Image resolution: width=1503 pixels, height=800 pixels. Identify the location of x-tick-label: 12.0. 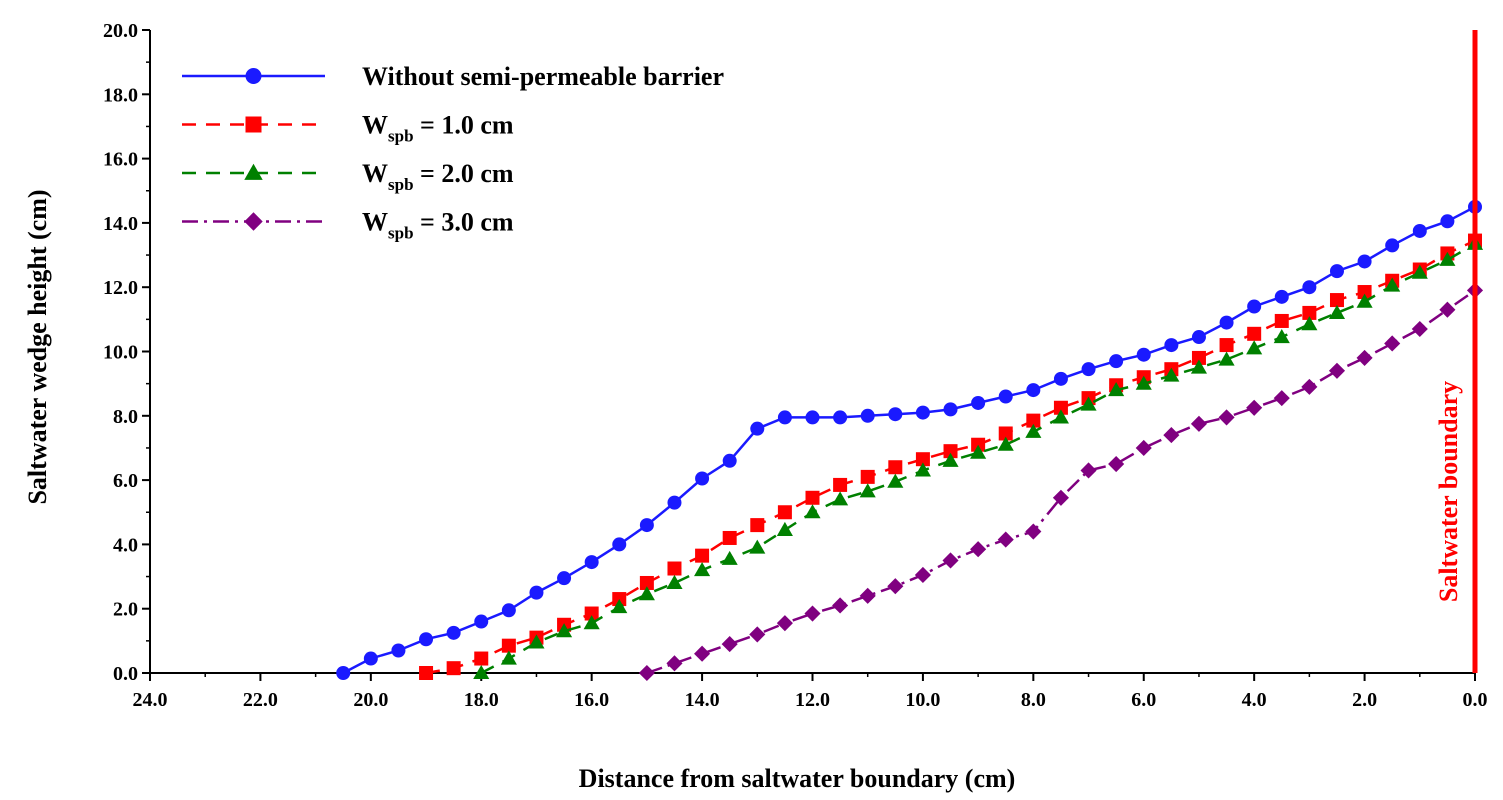
(812, 700).